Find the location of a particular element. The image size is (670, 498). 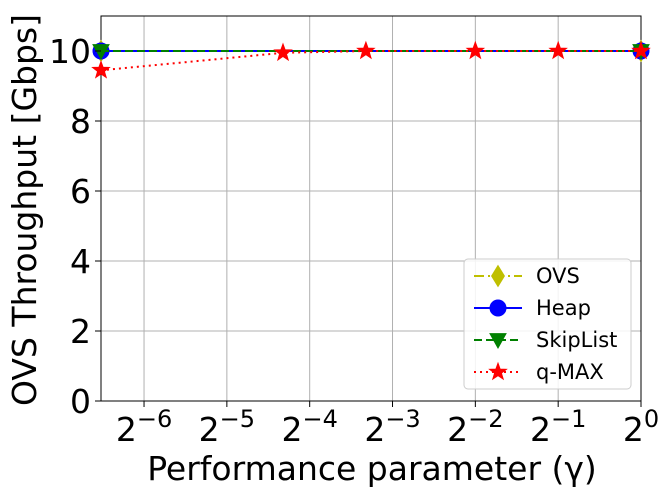

legend-label: SkipList is located at coordinates (576, 340).